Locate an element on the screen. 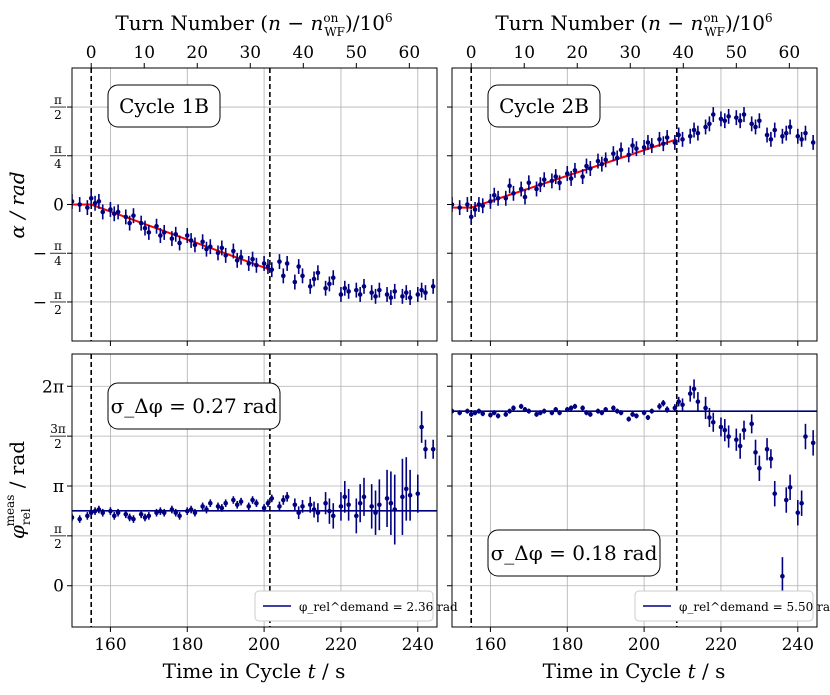 This screenshot has width=830, height=695. legend-label: φ_rel^demand = 2.36 rad is located at coordinates (378, 607).